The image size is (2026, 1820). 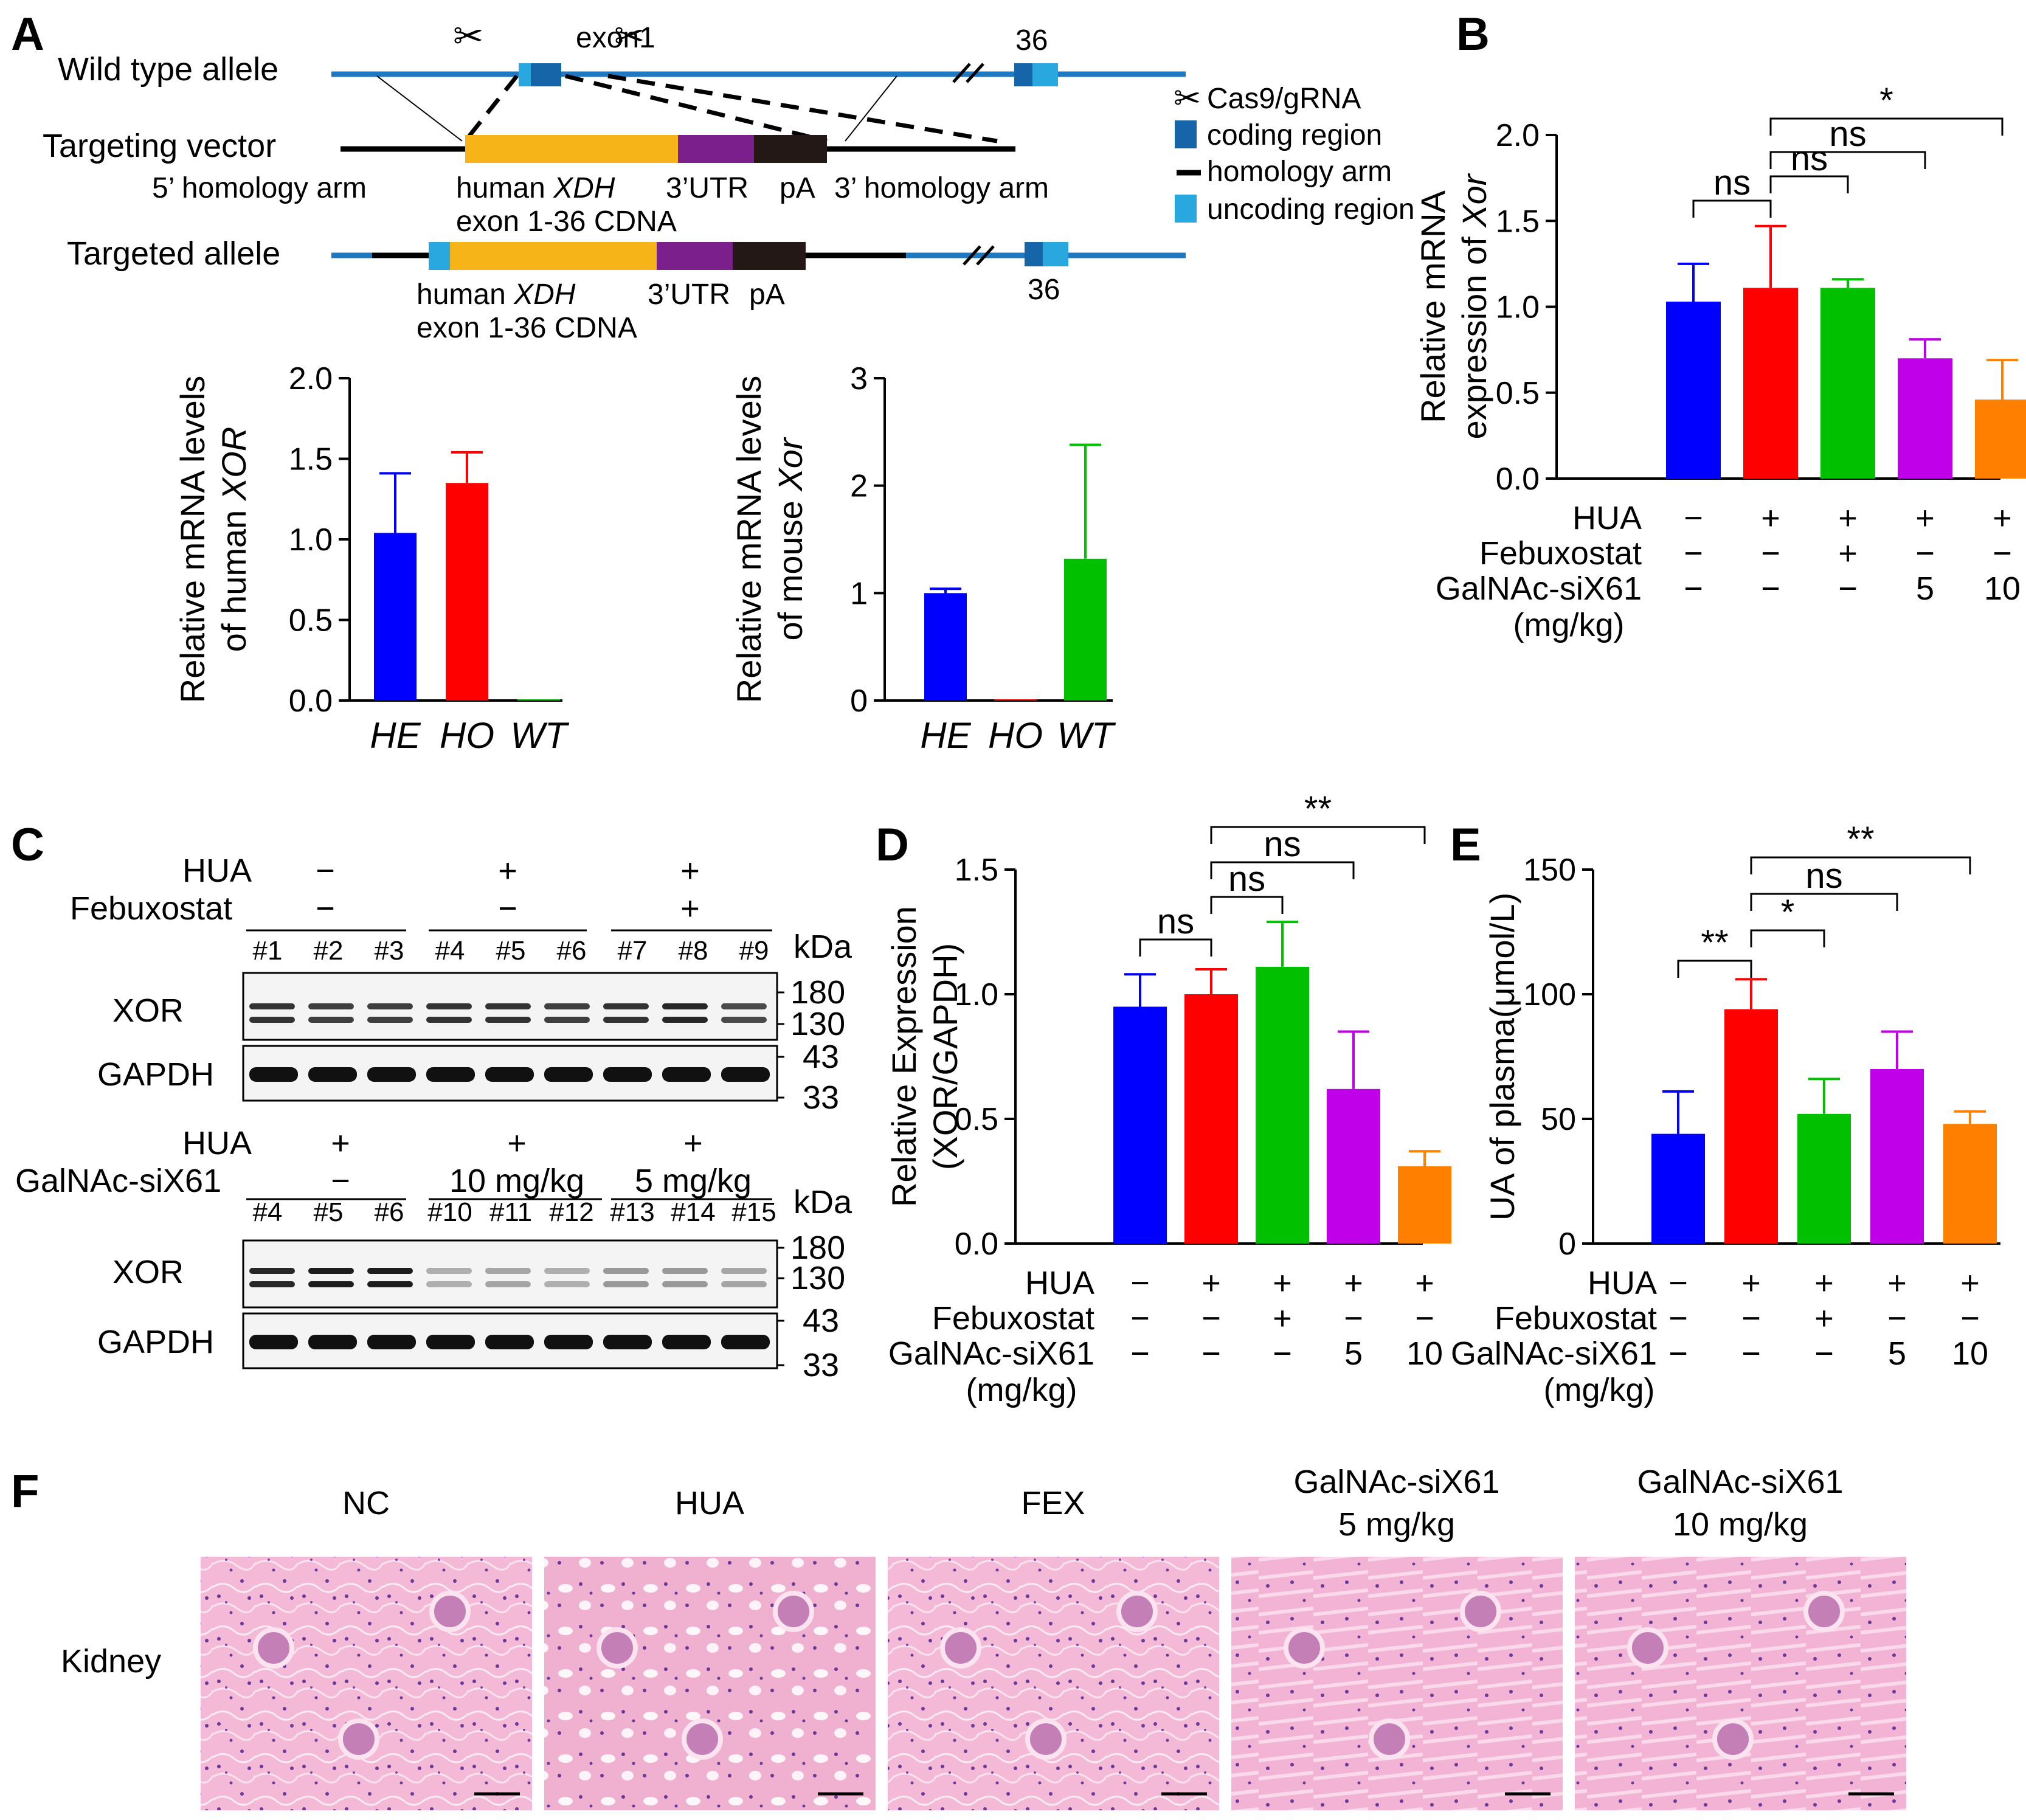 What do you see at coordinates (28, 34) in the screenshot?
I see `panel-letter-a: A` at bounding box center [28, 34].